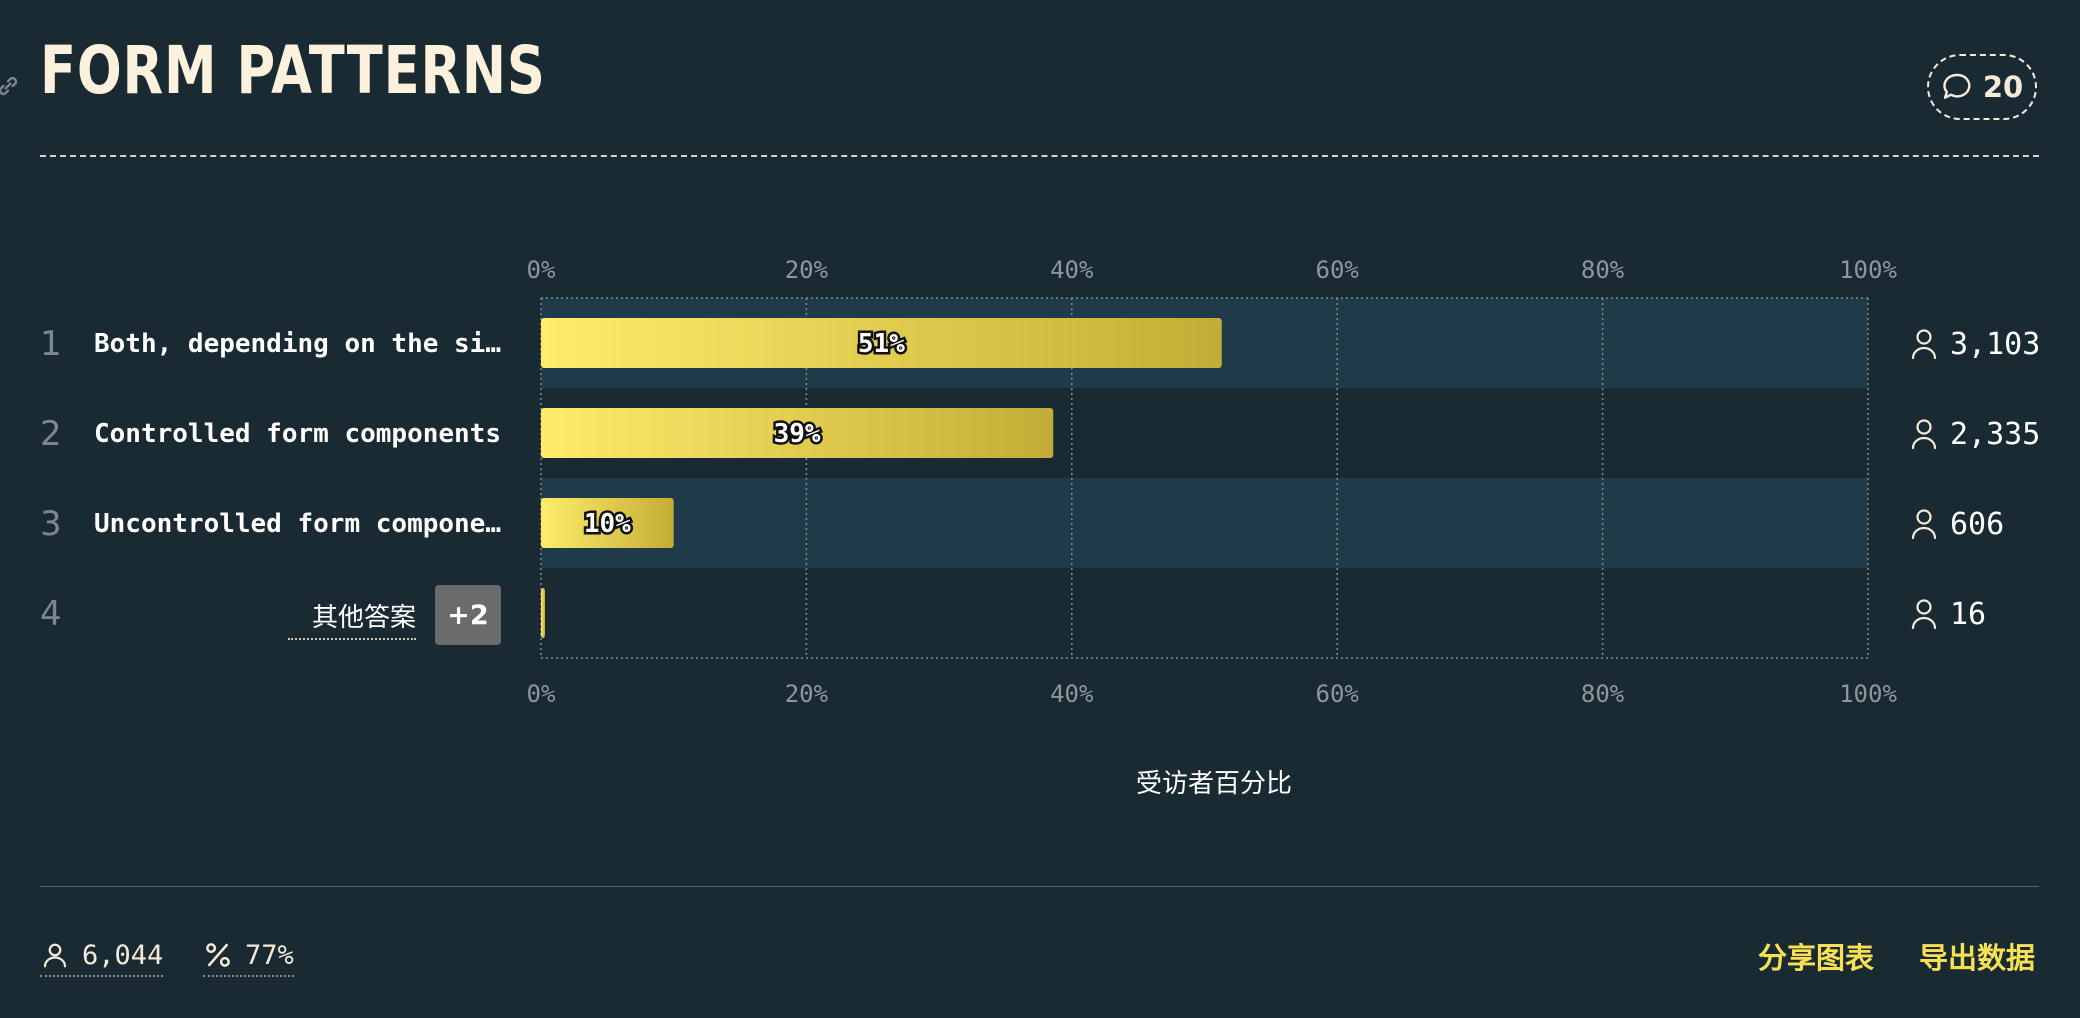  What do you see at coordinates (1603, 694) in the screenshot?
I see `x-tick-label-bottom: 80%` at bounding box center [1603, 694].